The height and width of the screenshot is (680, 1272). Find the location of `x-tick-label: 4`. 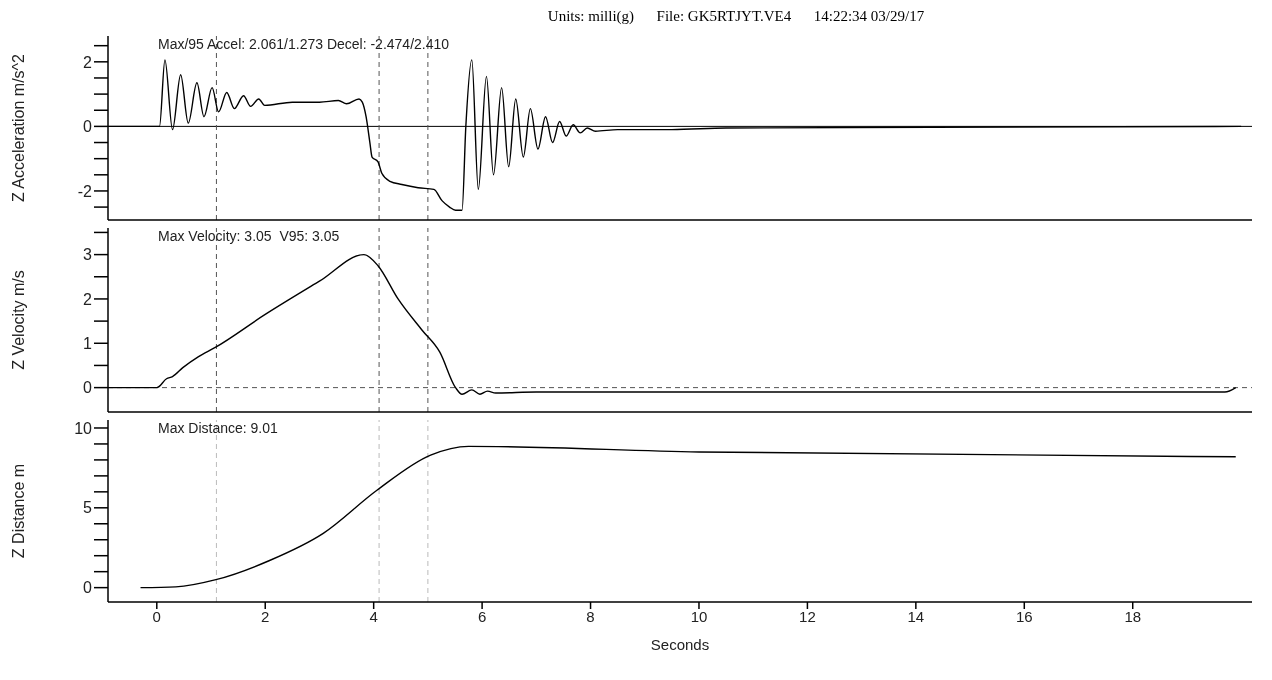

x-tick-label: 4 is located at coordinates (373, 616).